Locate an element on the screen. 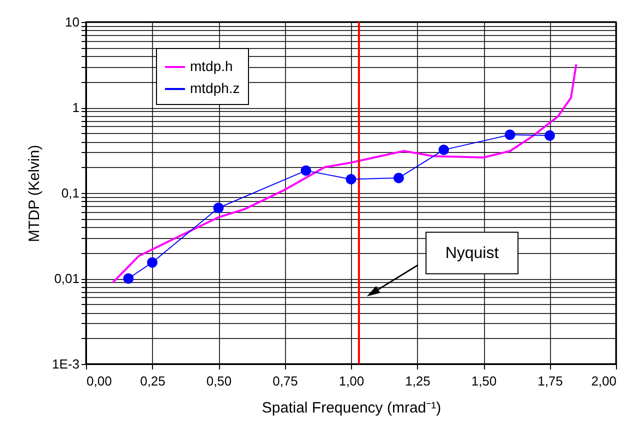  x-tick-label: 1,50 is located at coordinates (484, 381).